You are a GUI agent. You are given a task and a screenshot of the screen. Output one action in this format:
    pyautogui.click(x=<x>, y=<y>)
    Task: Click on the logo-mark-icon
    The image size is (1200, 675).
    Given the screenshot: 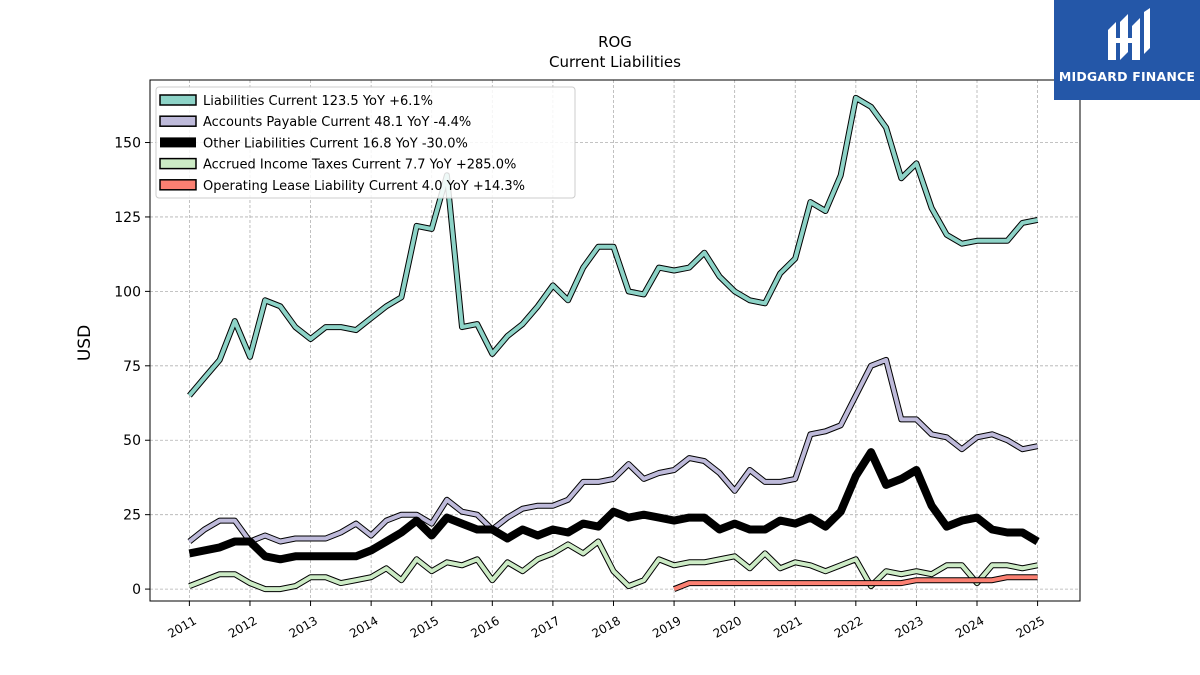 What is the action you would take?
    pyautogui.click(x=1129, y=34)
    